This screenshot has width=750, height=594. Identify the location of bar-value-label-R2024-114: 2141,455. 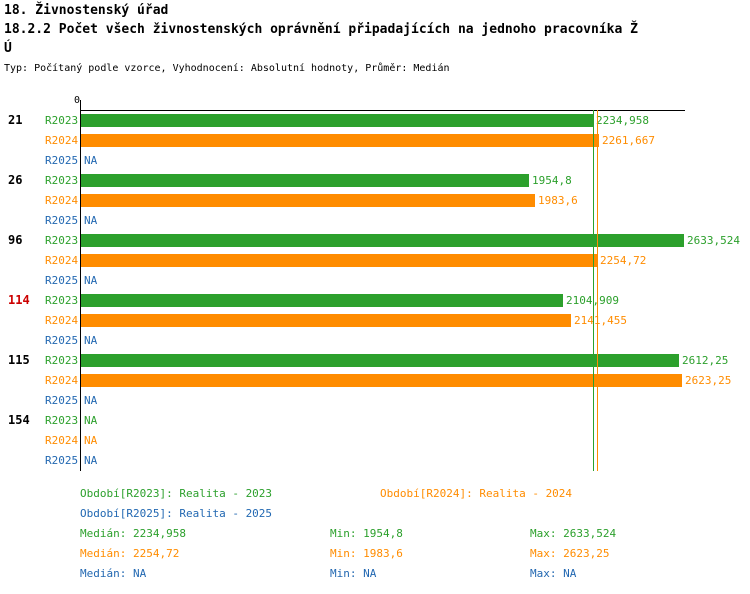
(600, 320).